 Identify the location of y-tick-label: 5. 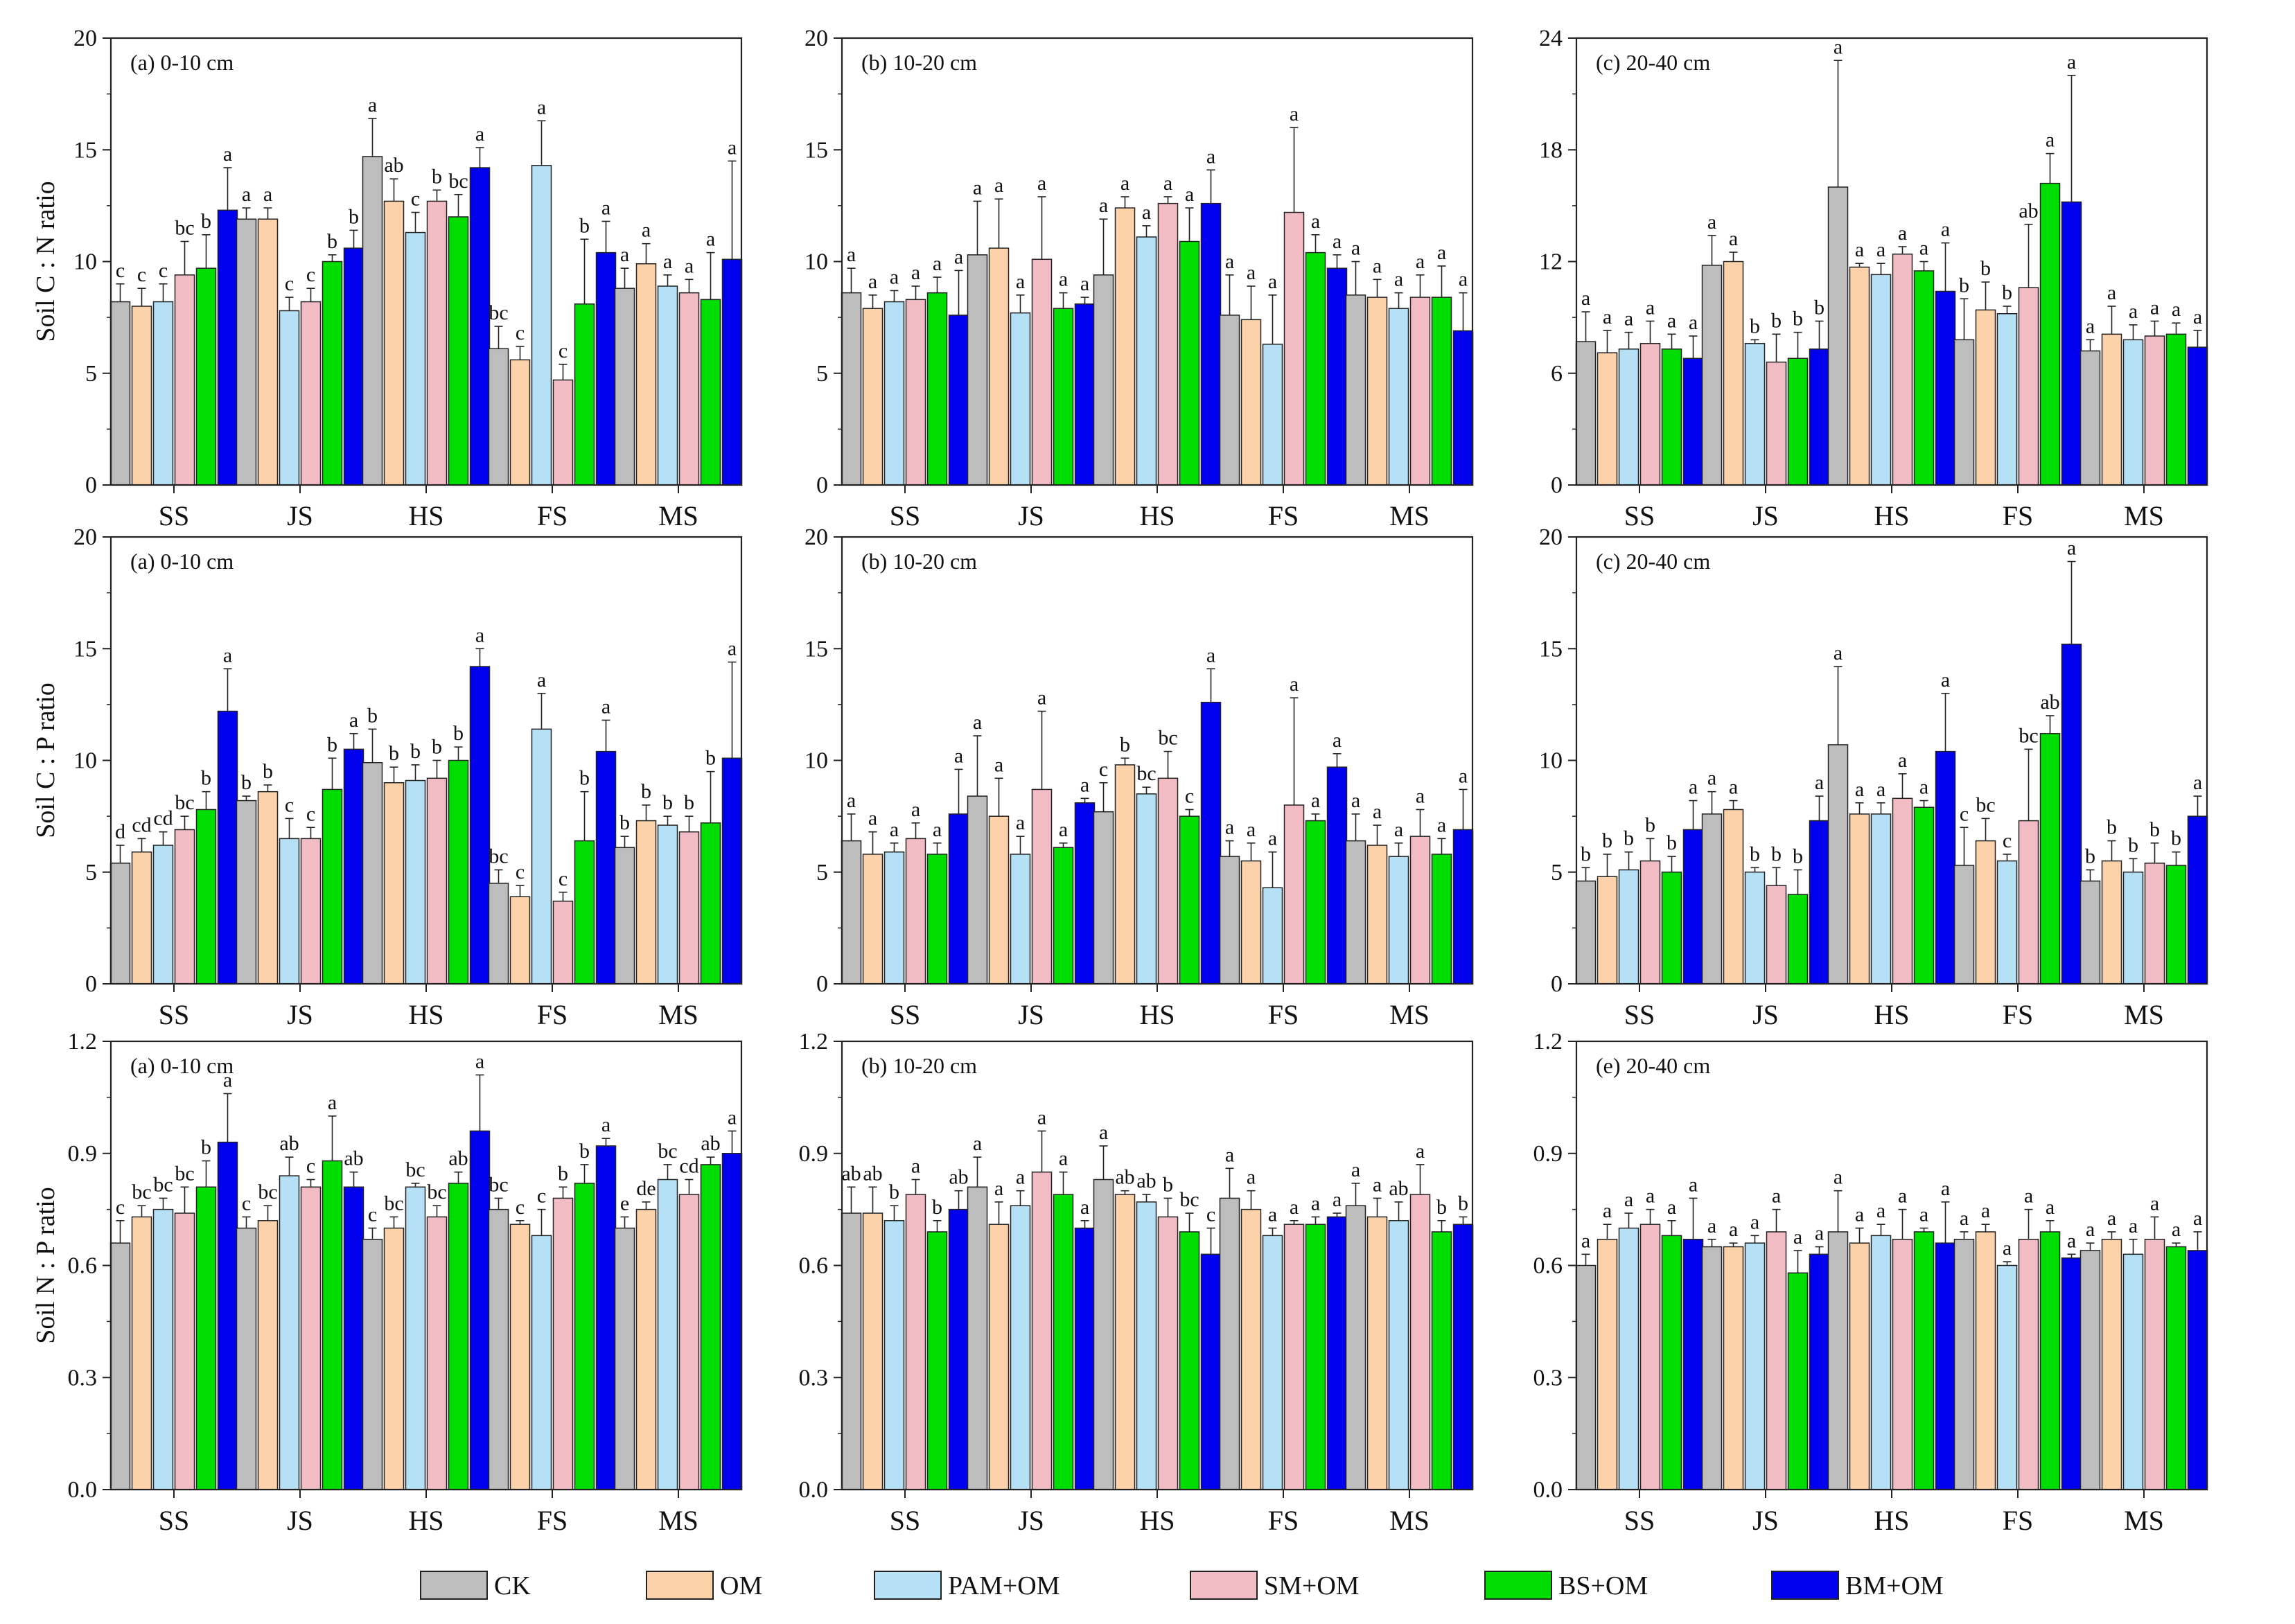
(91, 872).